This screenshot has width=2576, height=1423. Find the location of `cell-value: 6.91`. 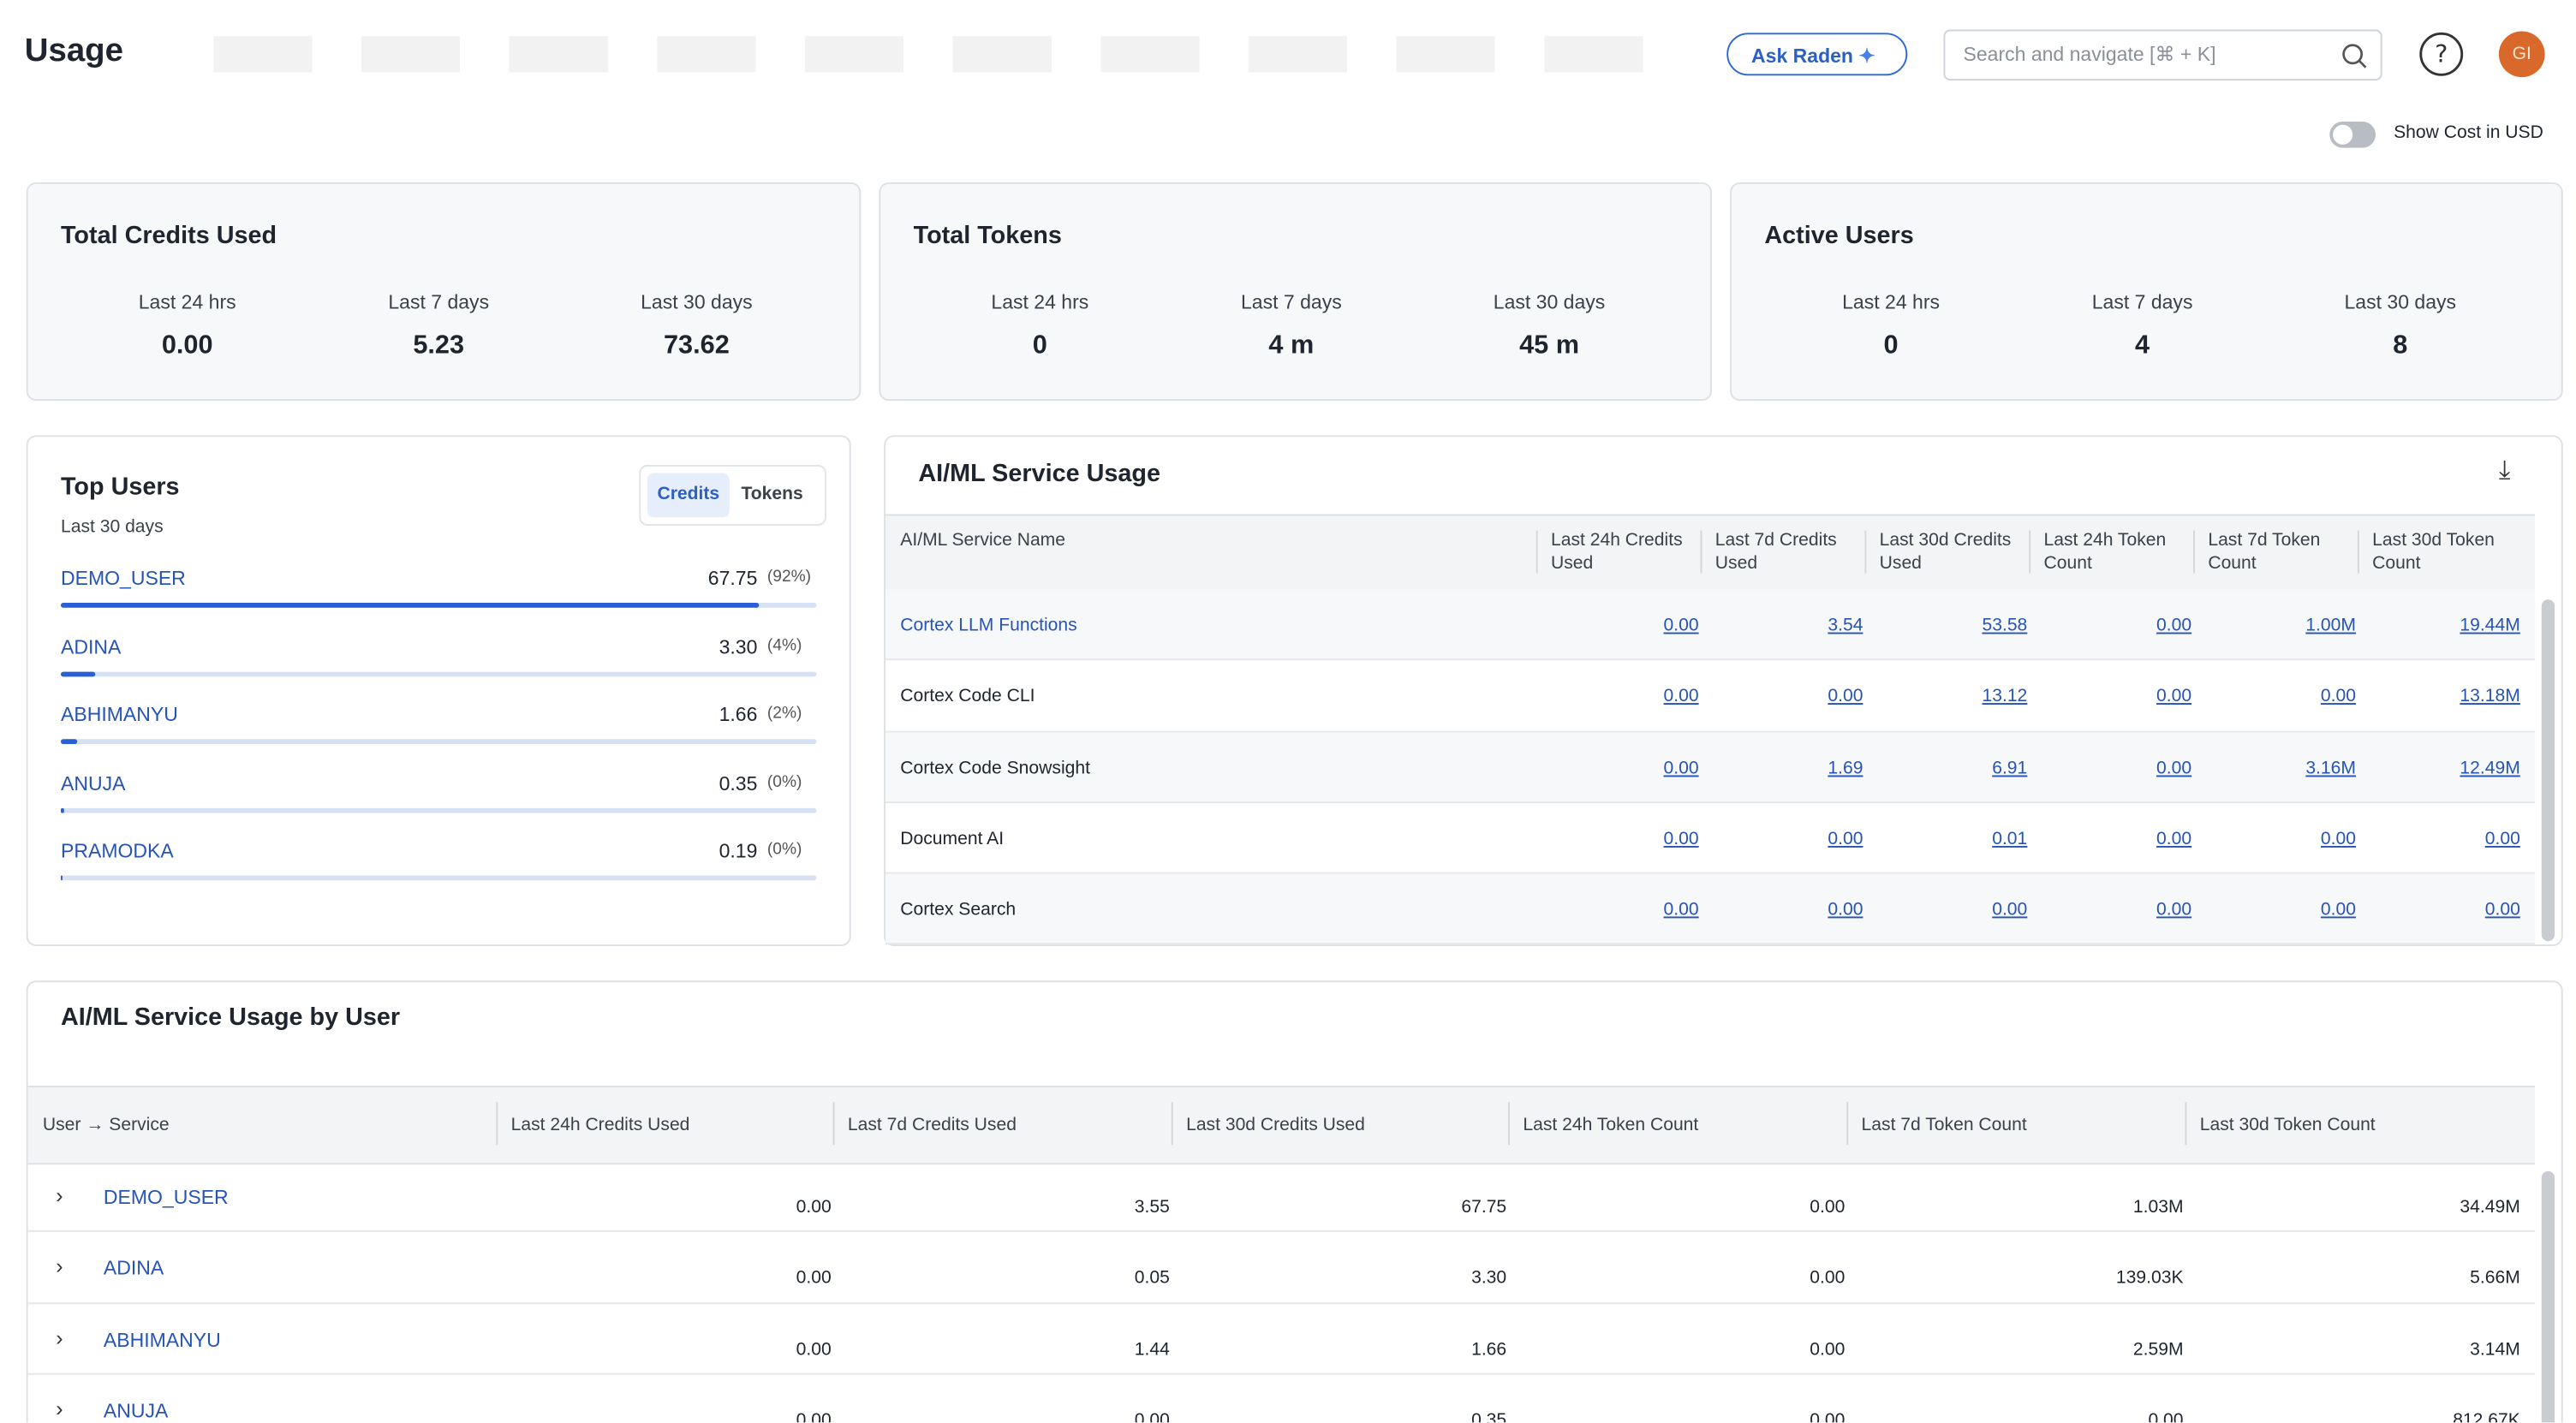

cell-value: 6.91 is located at coordinates (2010, 768).